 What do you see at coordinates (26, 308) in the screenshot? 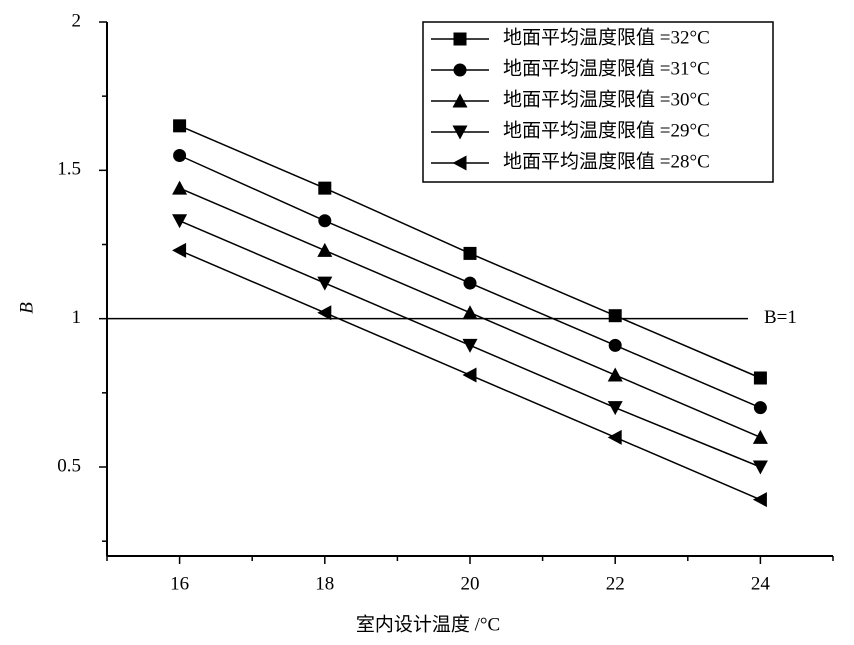
I see `y-axis-label: B` at bounding box center [26, 308].